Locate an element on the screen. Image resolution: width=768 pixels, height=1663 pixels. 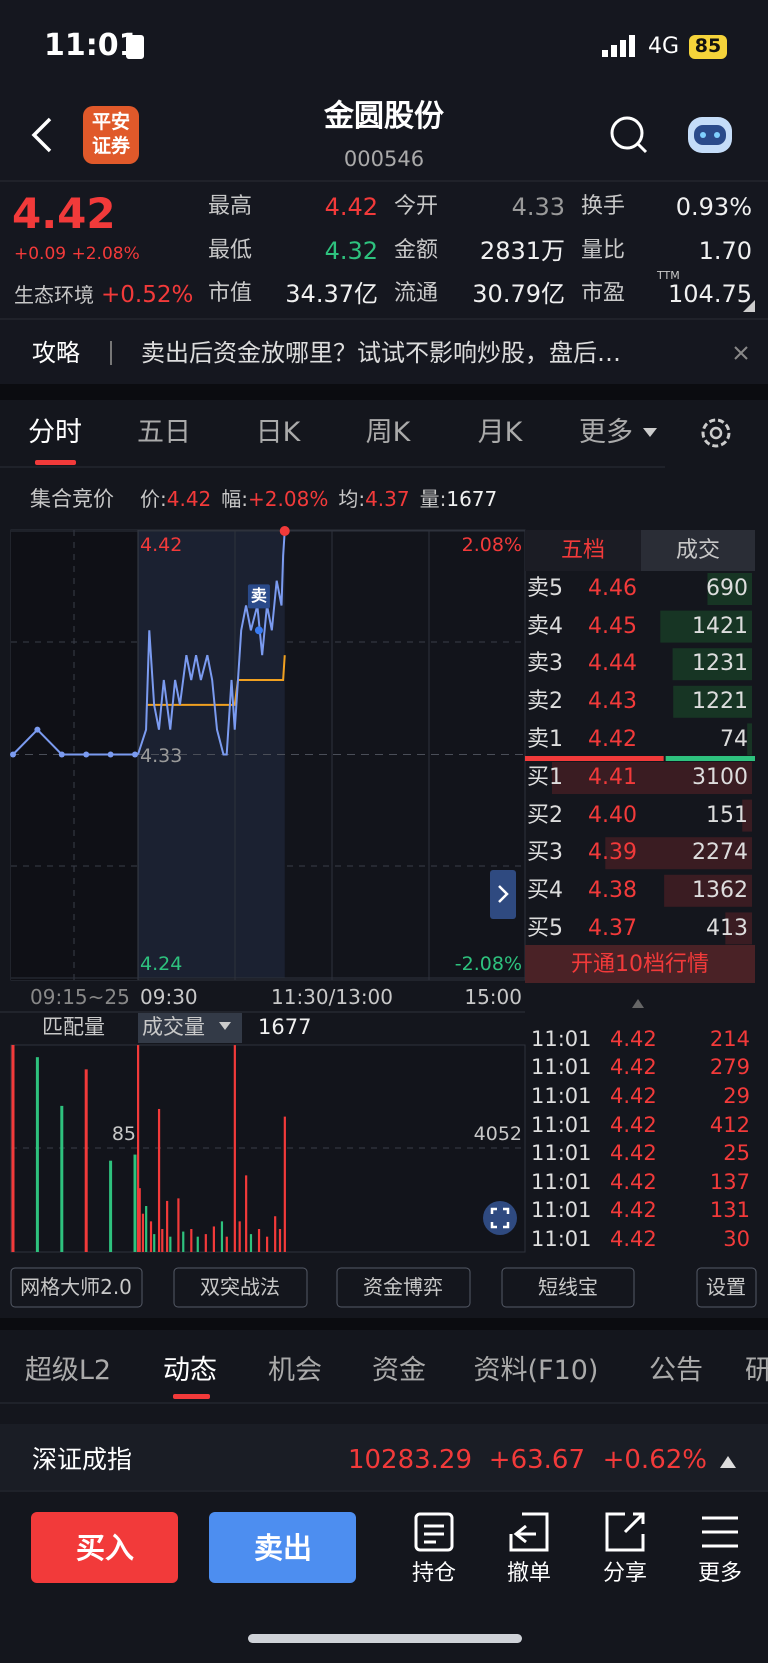
sell-button is located at coordinates (282, 1547).